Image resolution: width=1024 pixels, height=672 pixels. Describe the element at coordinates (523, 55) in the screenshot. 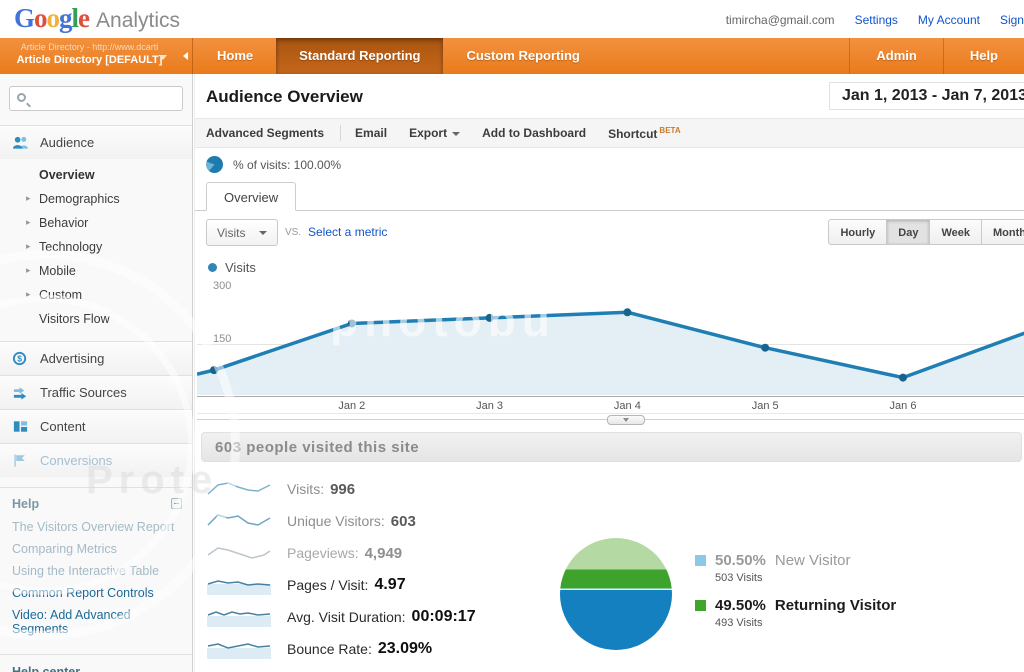

I see `nav-tab-custom-reporting: Custom Reporting` at that location.